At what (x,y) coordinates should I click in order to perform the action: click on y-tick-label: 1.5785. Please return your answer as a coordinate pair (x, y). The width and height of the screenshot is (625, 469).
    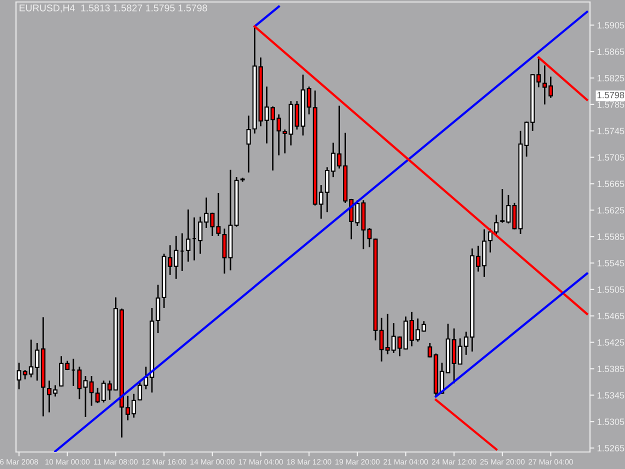
    Looking at the image, I should click on (611, 104).